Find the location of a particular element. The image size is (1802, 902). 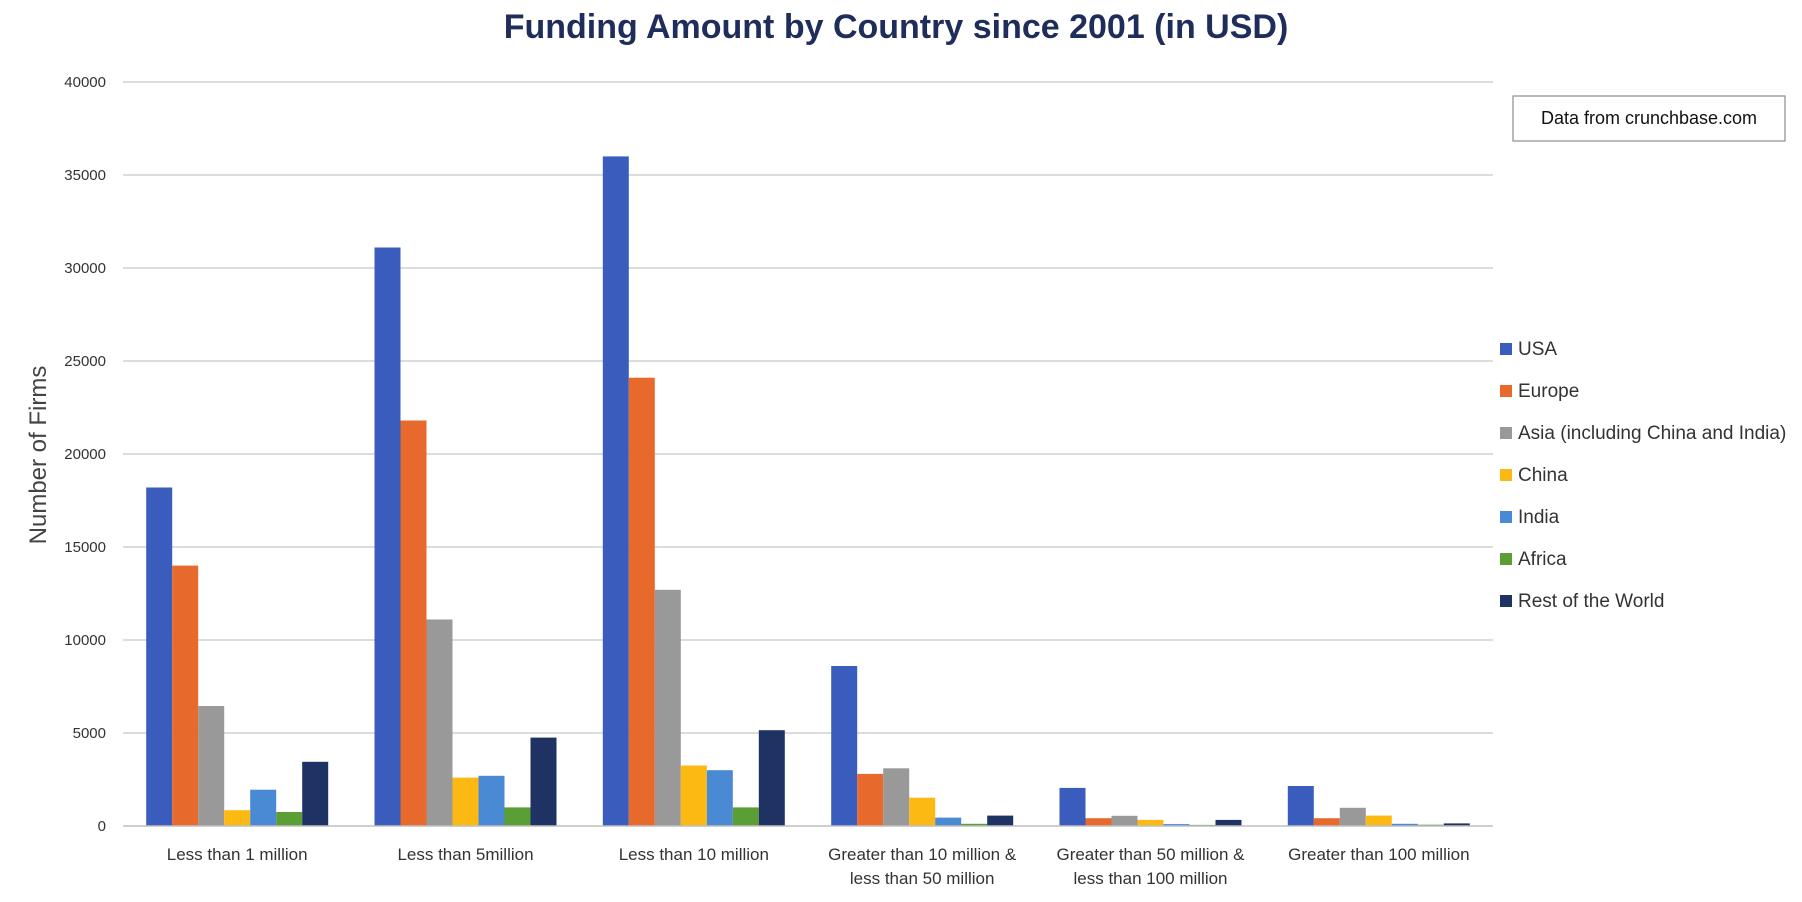

legend-label: USA is located at coordinates (1537, 349).